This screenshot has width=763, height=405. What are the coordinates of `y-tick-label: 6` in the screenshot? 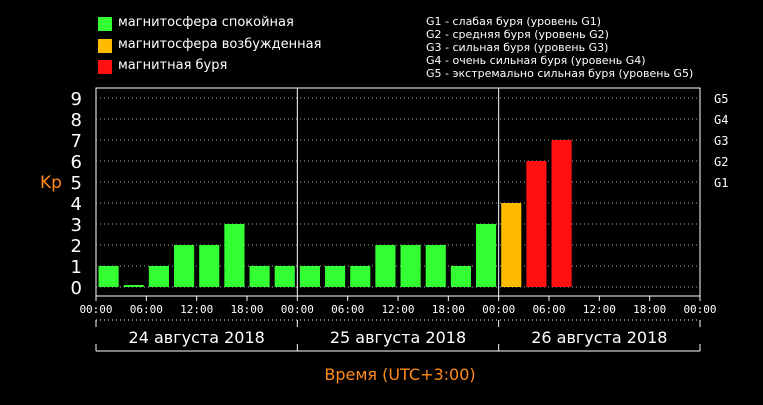 It's located at (76, 162).